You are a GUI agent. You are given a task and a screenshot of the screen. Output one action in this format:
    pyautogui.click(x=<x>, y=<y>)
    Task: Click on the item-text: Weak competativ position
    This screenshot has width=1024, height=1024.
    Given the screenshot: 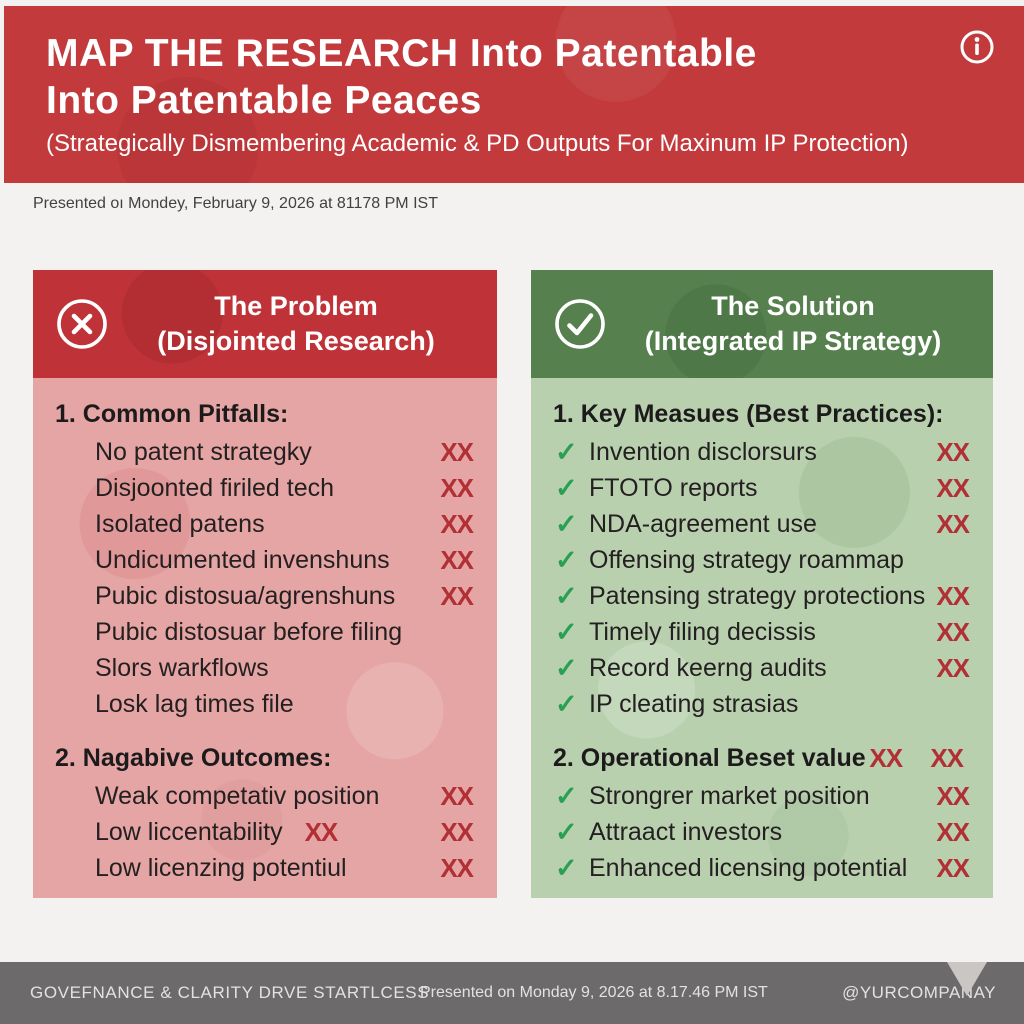 What is the action you would take?
    pyautogui.click(x=237, y=795)
    